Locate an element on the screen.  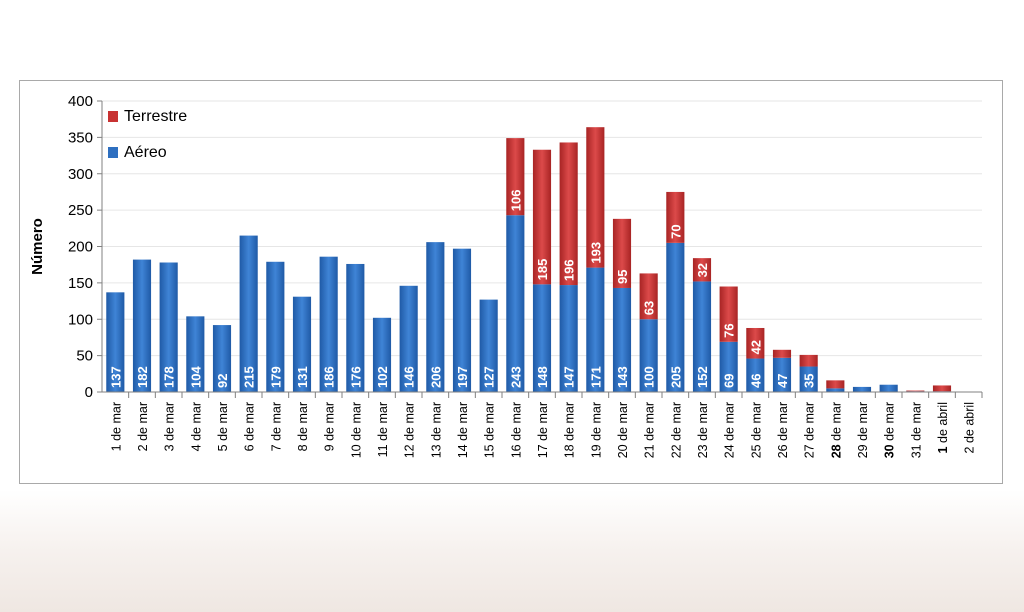
y-tick-label: 250 is located at coordinates (80, 210).